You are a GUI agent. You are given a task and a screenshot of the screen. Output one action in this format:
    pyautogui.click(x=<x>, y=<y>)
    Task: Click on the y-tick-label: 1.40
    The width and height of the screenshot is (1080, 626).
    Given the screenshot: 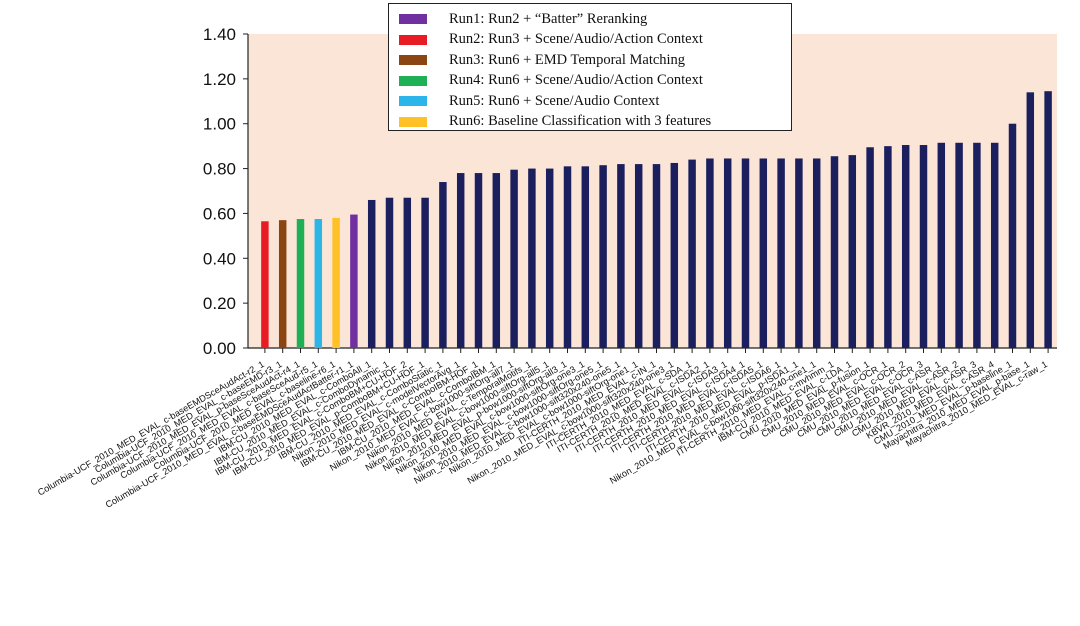 What is the action you would take?
    pyautogui.click(x=219, y=34)
    